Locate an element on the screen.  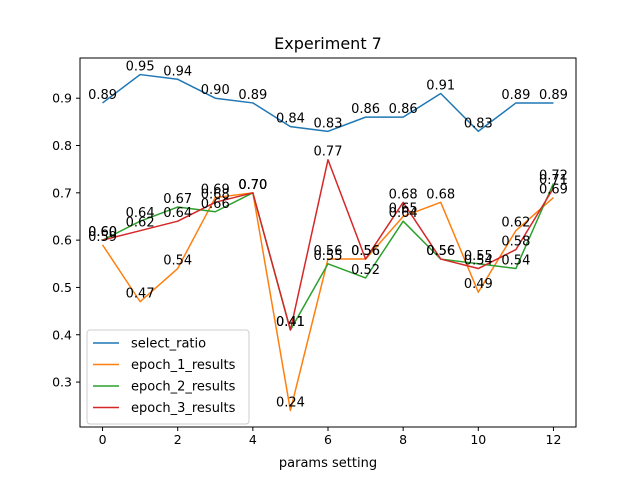
data-label-epoch-1-results-1: 0.47 is located at coordinates (140, 294).